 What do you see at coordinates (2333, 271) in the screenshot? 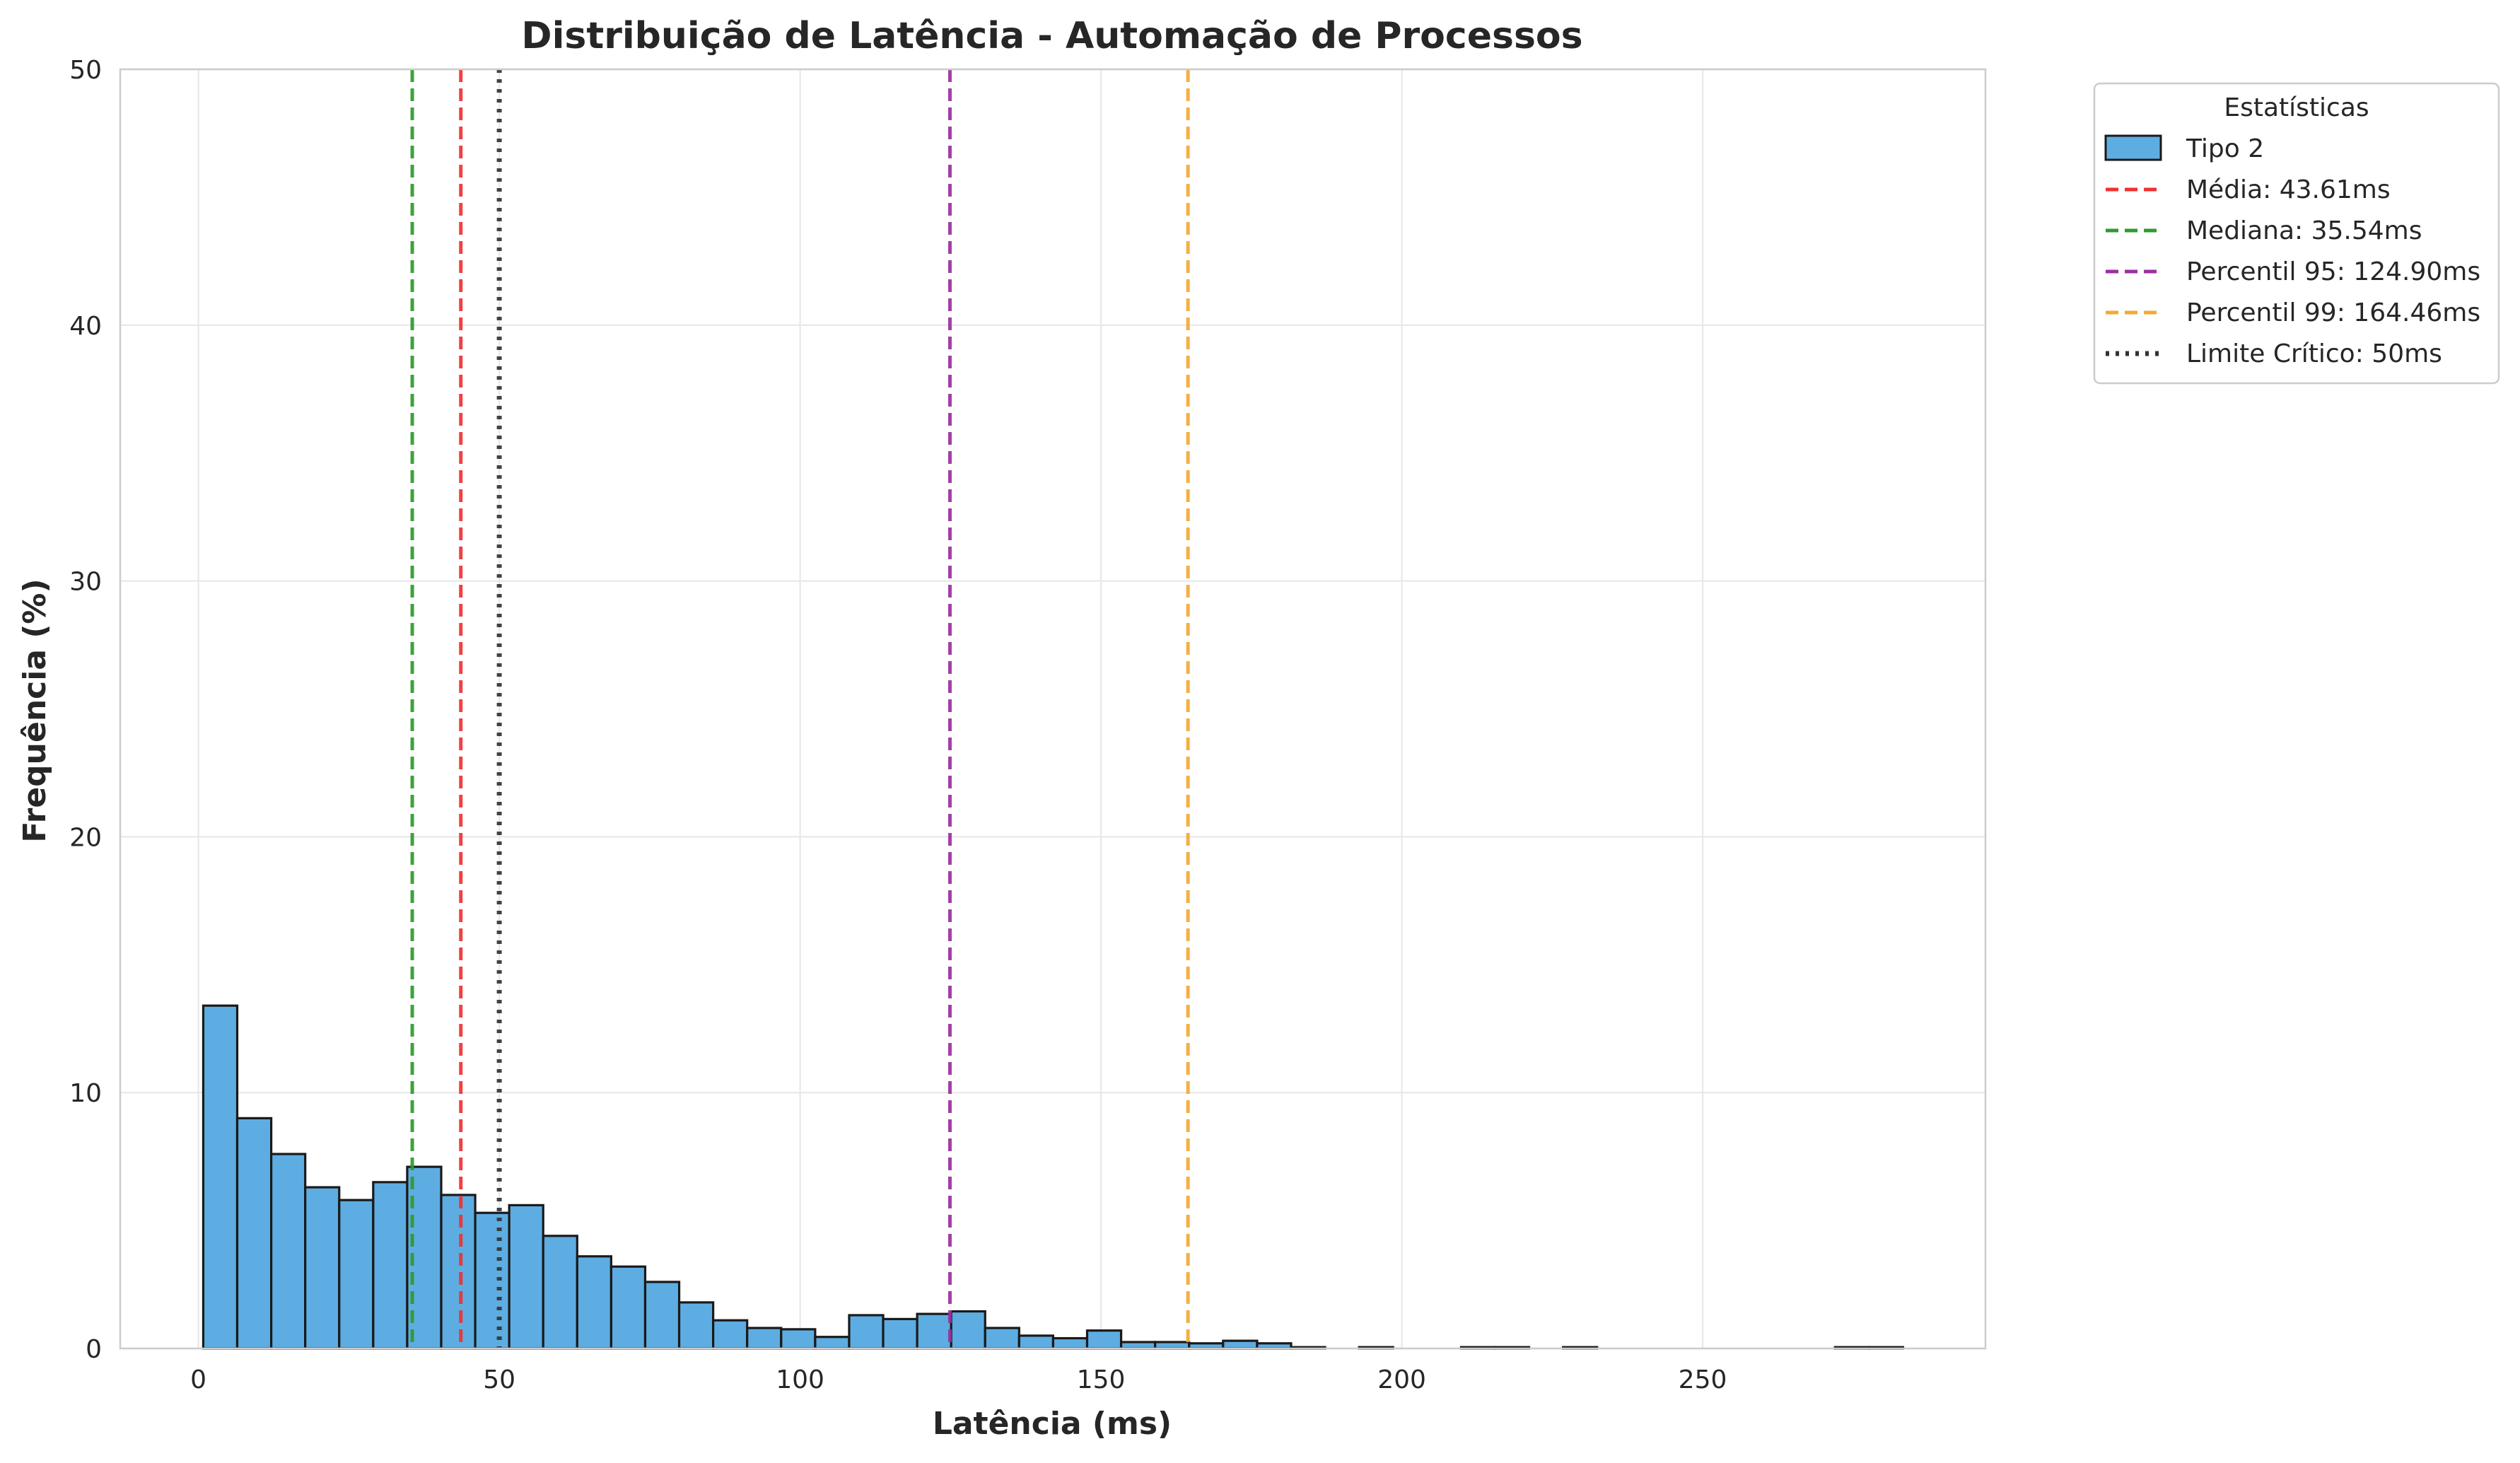
I see `legend-label: Percentil 95: 124.90ms` at bounding box center [2333, 271].